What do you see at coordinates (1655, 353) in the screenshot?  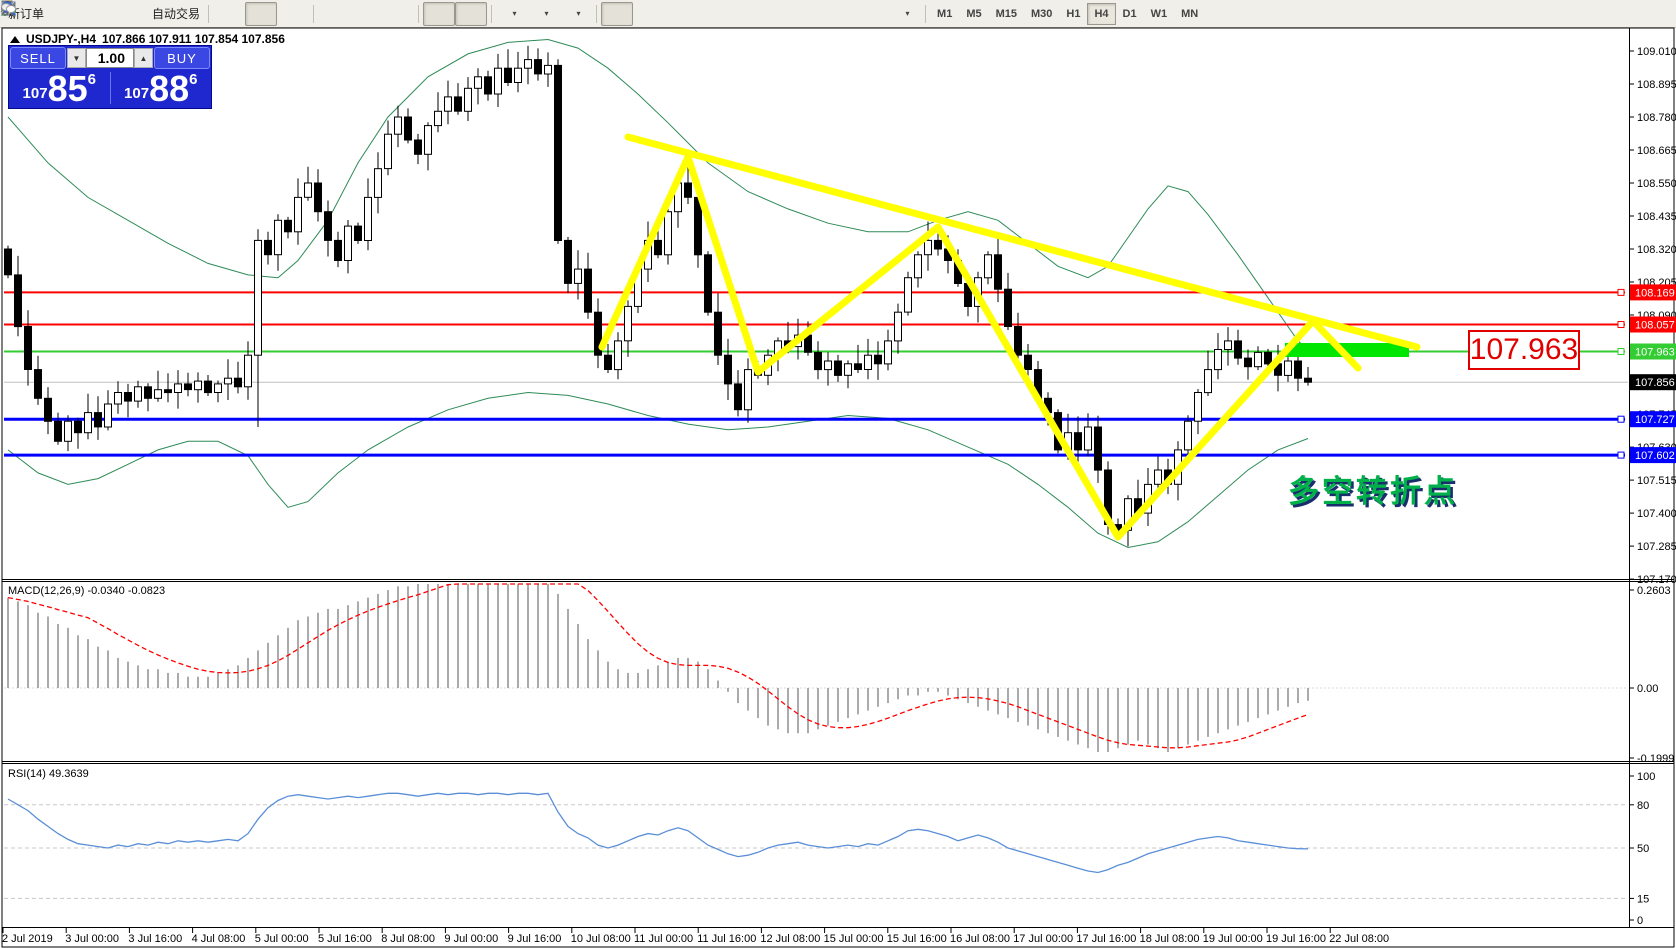 I see `svg-text: 107.963` at bounding box center [1655, 353].